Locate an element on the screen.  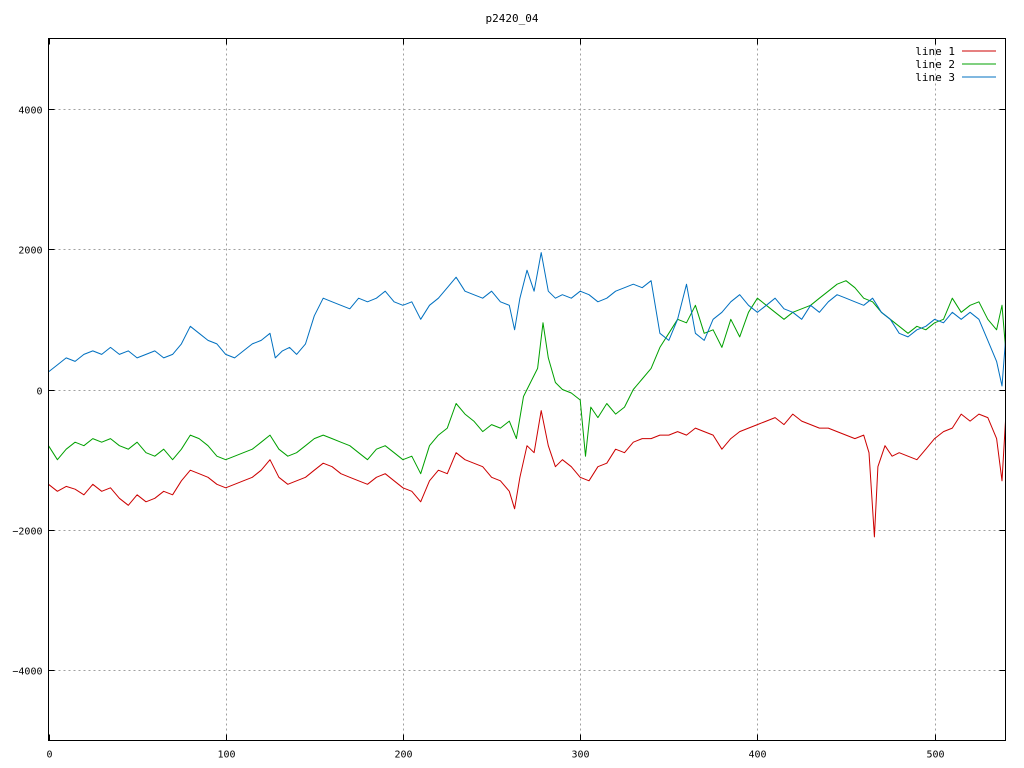
x-tick-label: 0 is located at coordinates (49, 755).